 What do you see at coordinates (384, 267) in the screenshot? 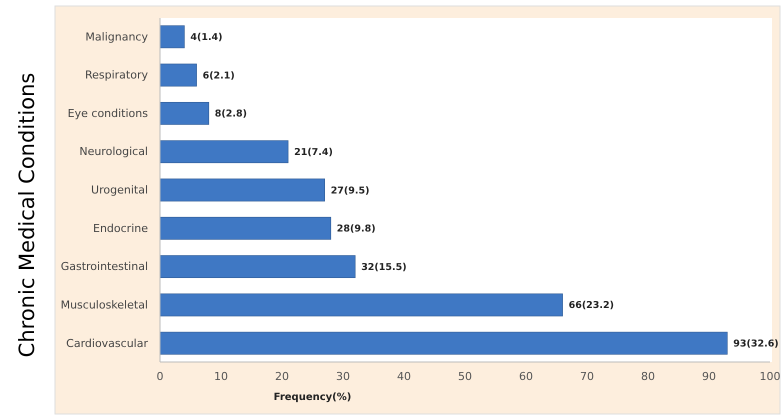
I see `data-label: 32(15.5)` at bounding box center [384, 267].